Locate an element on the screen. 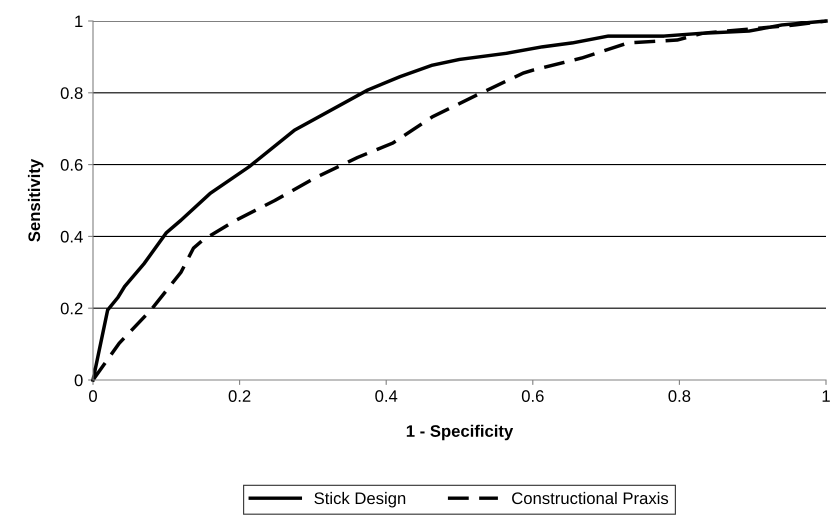 The image size is (838, 531). x-tick-label: 1 is located at coordinates (826, 396).